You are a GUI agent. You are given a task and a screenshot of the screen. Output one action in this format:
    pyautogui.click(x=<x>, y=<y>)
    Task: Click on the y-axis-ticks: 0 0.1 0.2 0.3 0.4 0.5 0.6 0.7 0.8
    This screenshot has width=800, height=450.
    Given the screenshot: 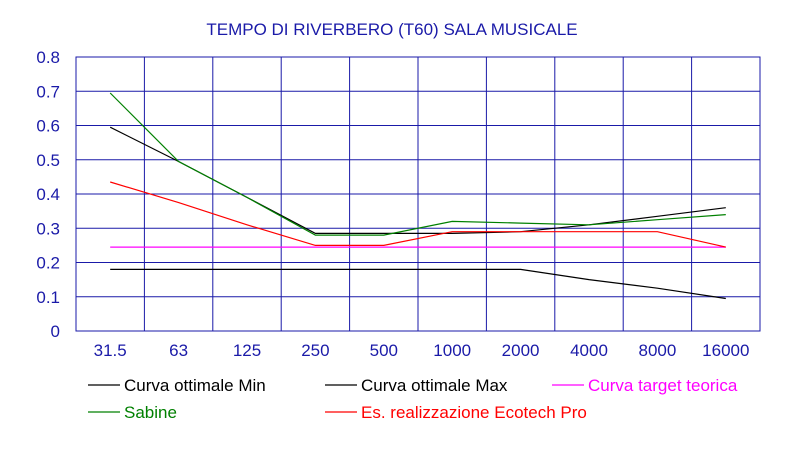 What is the action you would take?
    pyautogui.click(x=48, y=194)
    